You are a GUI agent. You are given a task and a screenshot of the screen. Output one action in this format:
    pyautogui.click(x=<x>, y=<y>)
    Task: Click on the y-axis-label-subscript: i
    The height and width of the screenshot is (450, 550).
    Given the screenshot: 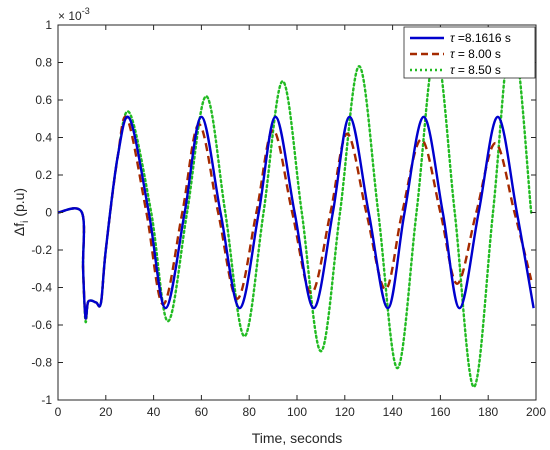 What is the action you would take?
    pyautogui.click(x=25, y=222)
    